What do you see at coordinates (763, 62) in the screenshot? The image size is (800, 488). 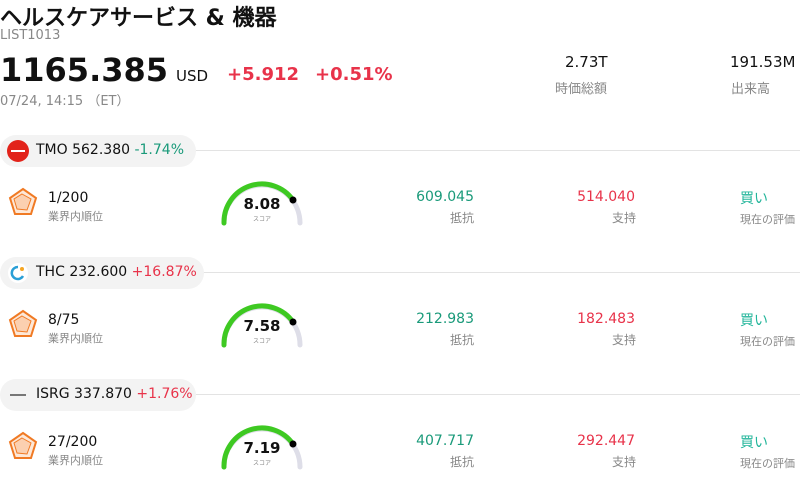 I see `stat-value: 191.53M` at bounding box center [763, 62].